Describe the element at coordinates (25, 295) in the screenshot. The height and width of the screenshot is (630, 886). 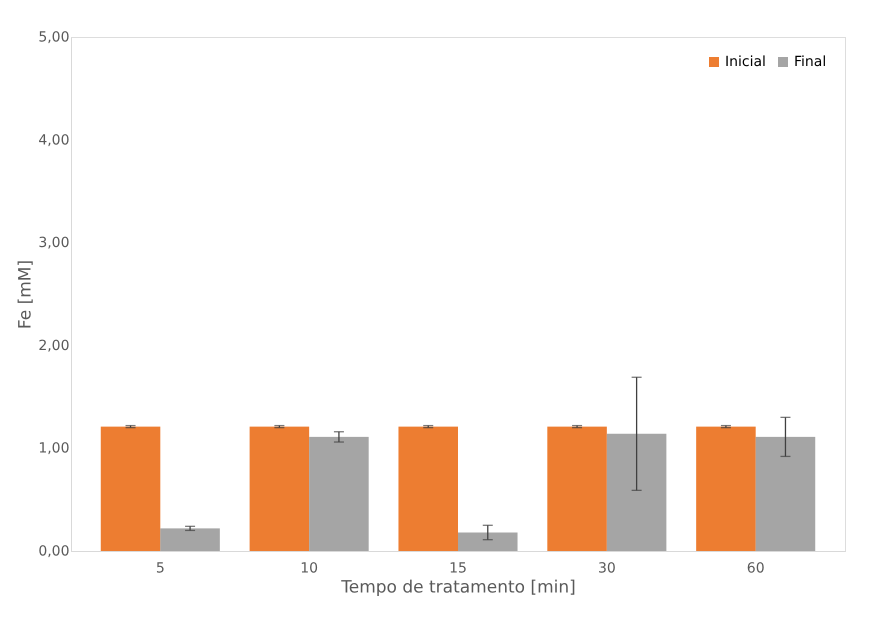
I see `y-axis-title: Fe [mM]` at that location.